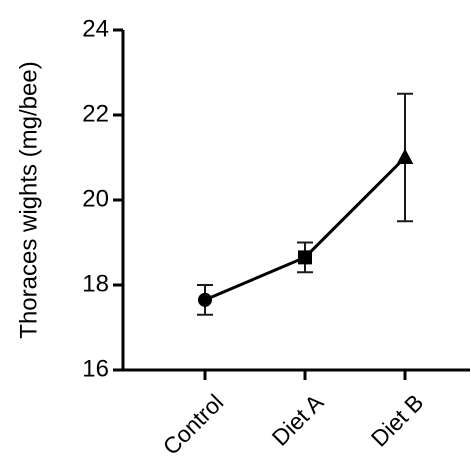 The image size is (471, 468). What do you see at coordinates (397, 420) in the screenshot?
I see `x-tick-label: Diet B` at bounding box center [397, 420].